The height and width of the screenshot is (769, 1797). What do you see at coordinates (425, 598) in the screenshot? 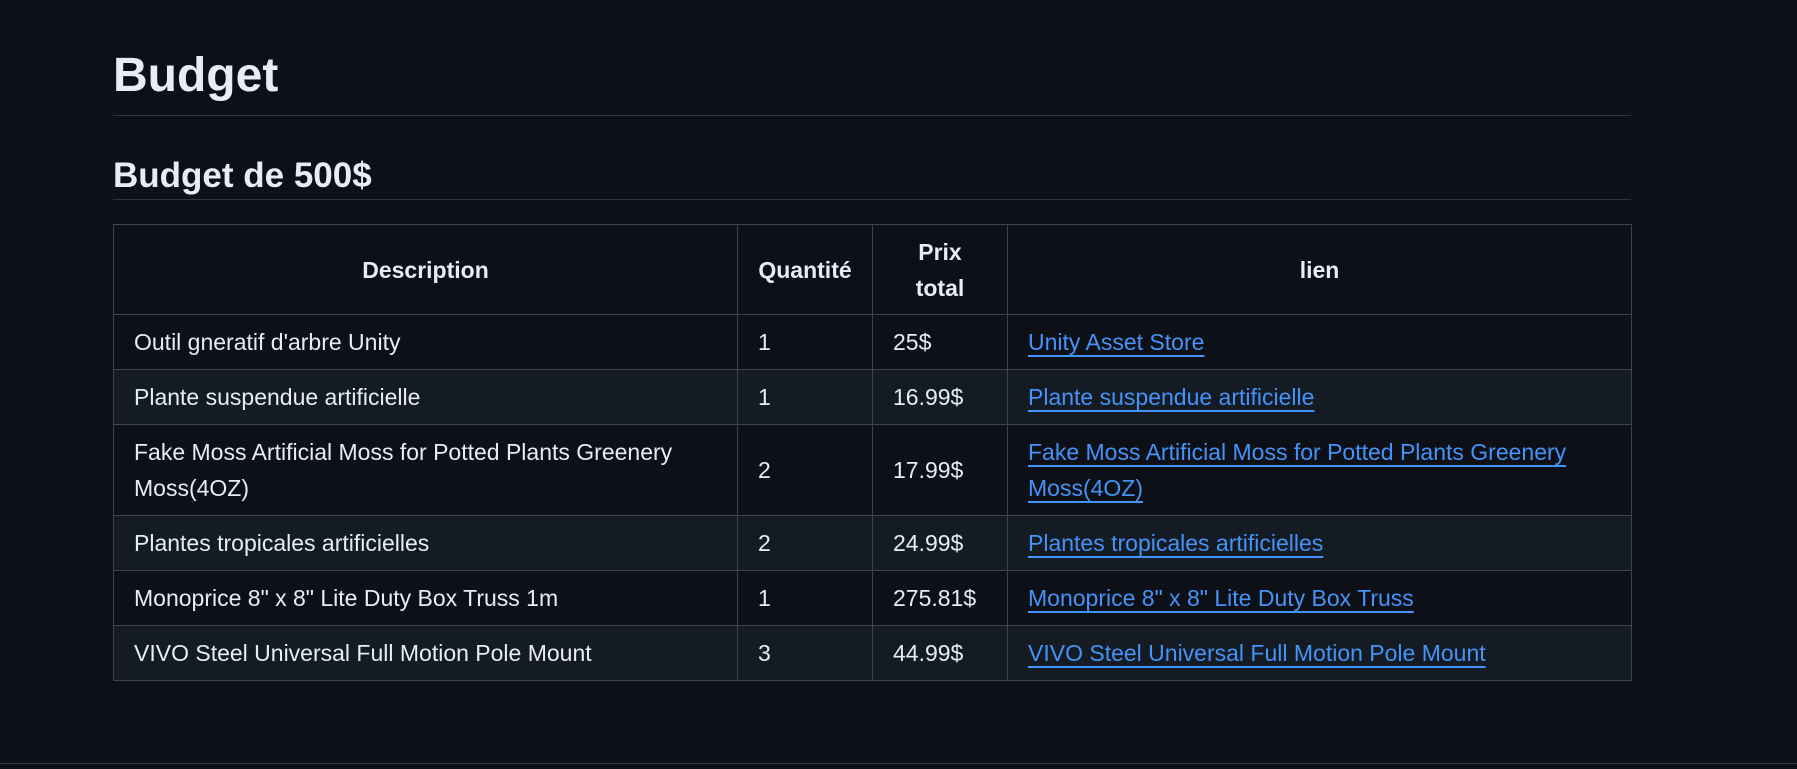
I see `cell-description: Monoprice 8" x 8" Lite Duty Box Truss 1m` at bounding box center [425, 598].